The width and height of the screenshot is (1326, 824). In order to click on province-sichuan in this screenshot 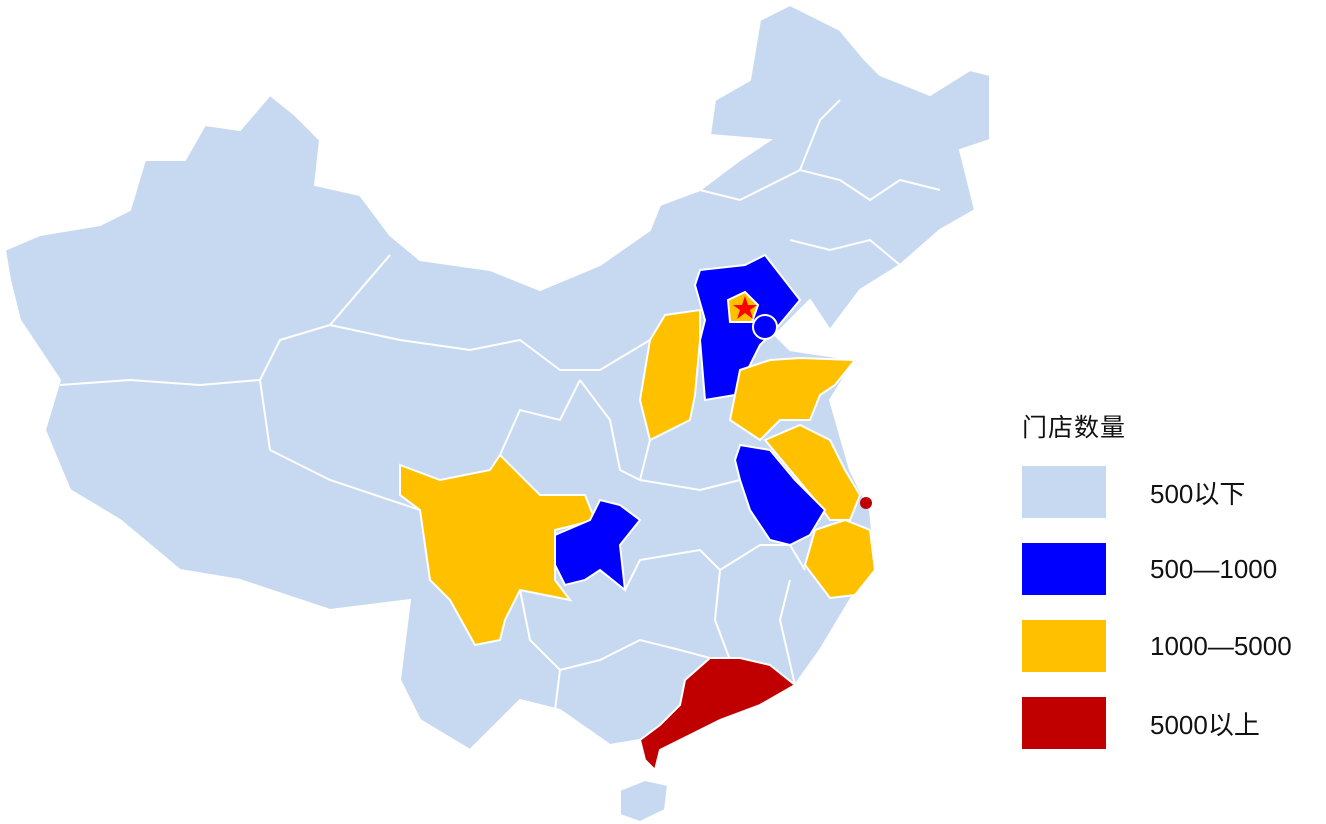, I will do `click(498, 550)`.